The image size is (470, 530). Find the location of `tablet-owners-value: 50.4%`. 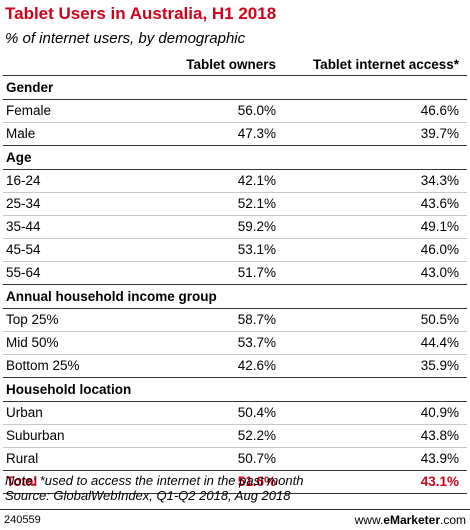

tablet-owners-value: 50.4% is located at coordinates (224, 413).